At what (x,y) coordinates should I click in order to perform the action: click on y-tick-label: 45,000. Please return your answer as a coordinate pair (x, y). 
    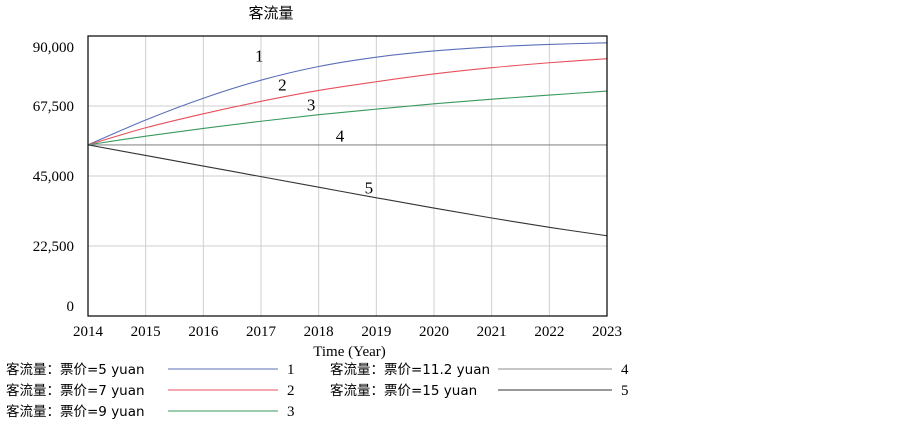
    Looking at the image, I should click on (53, 177).